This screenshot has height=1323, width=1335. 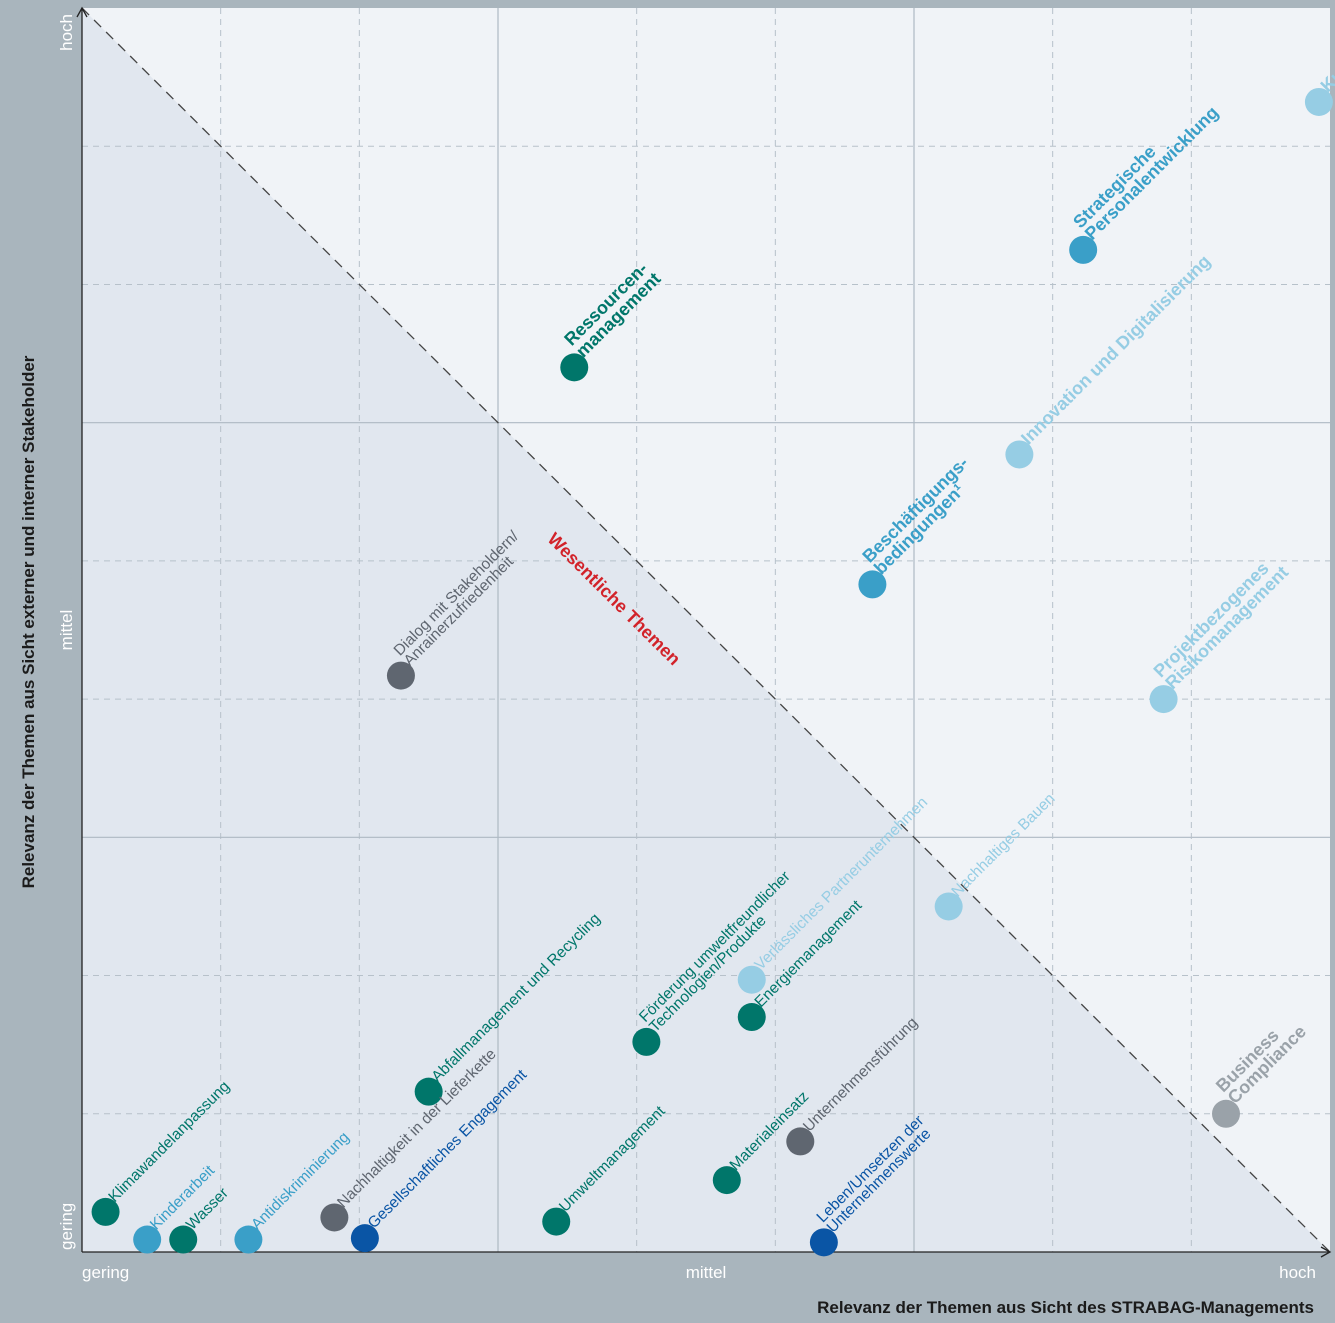 I want to click on x-tick-label: mittel, so click(x=706, y=1272).